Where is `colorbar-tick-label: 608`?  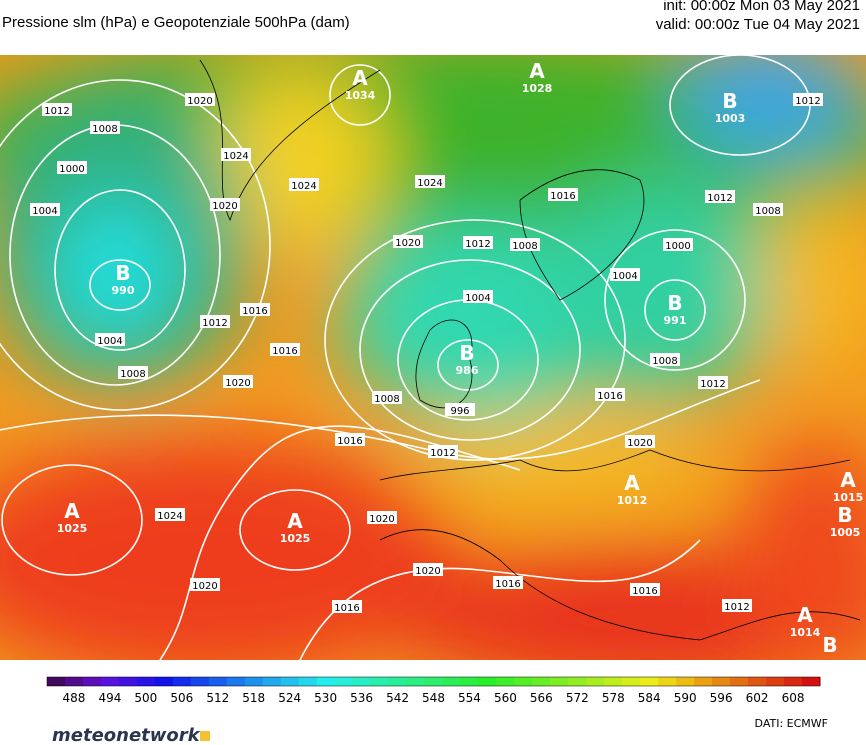 colorbar-tick-label: 608 is located at coordinates (793, 698).